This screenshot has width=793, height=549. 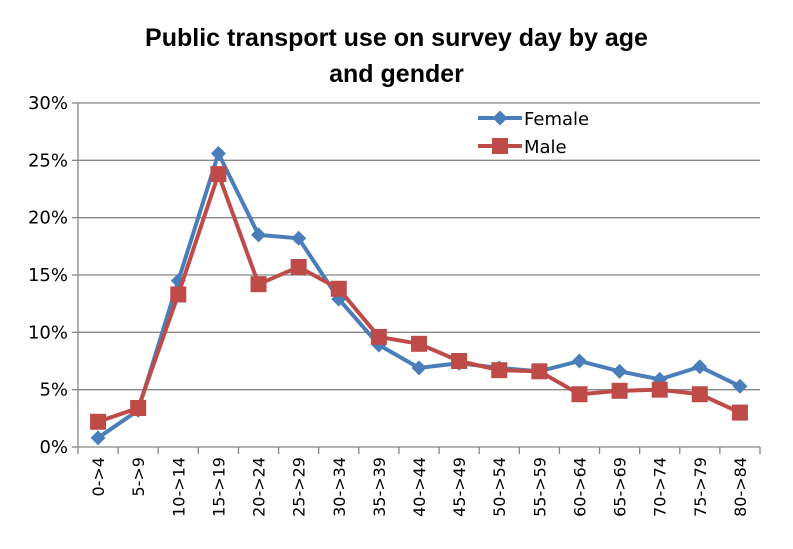 I want to click on x-tick-label: 10->14, so click(x=178, y=487).